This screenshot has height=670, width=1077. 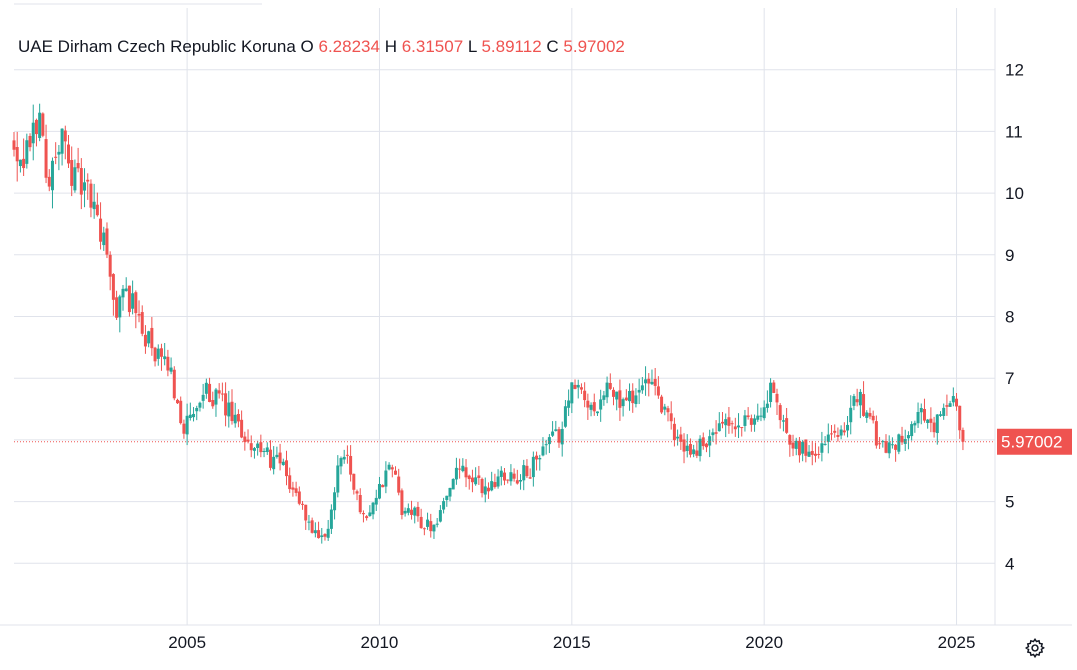 What do you see at coordinates (1009, 255) in the screenshot?
I see `y-tick-label: 9` at bounding box center [1009, 255].